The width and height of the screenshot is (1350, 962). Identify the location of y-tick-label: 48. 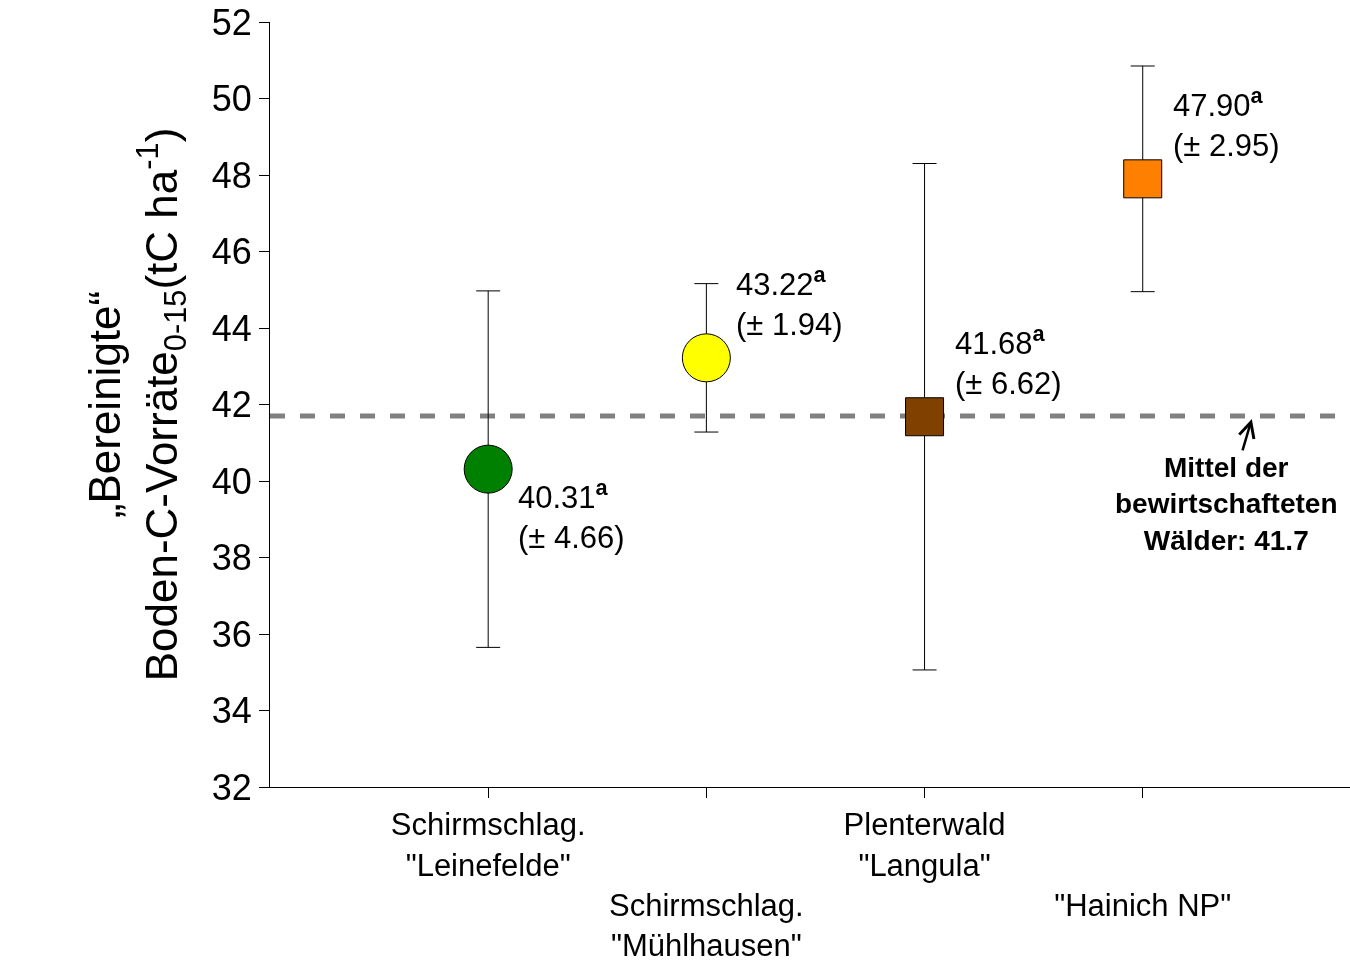
(231, 175).